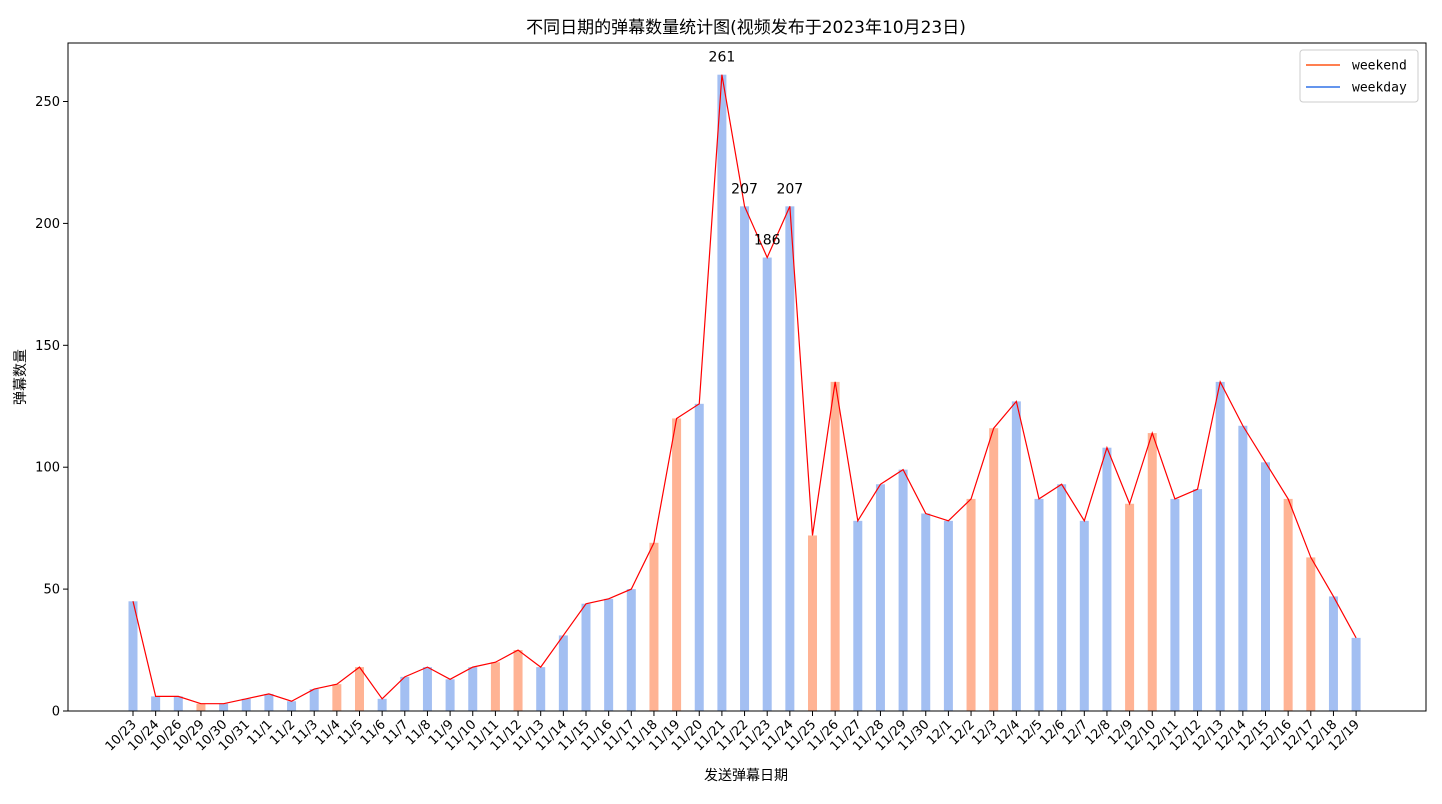 The width and height of the screenshot is (1442, 804). Describe the element at coordinates (47, 224) in the screenshot. I see `y-tick-label: 200` at that location.